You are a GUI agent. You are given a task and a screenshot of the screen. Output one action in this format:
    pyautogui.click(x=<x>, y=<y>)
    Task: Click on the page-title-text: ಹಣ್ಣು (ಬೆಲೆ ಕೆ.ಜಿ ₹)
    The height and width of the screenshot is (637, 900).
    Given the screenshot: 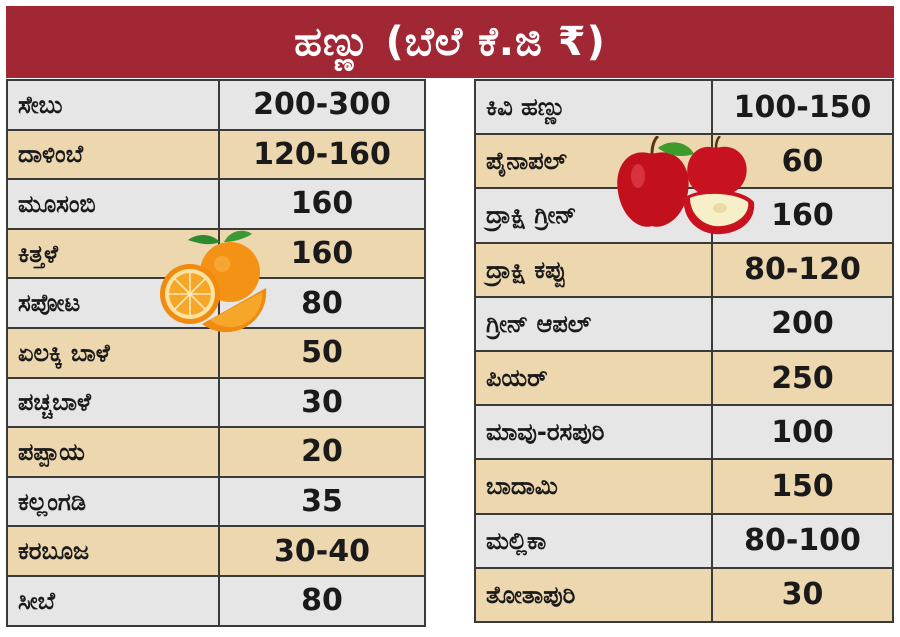 What is the action you would take?
    pyautogui.click(x=450, y=42)
    